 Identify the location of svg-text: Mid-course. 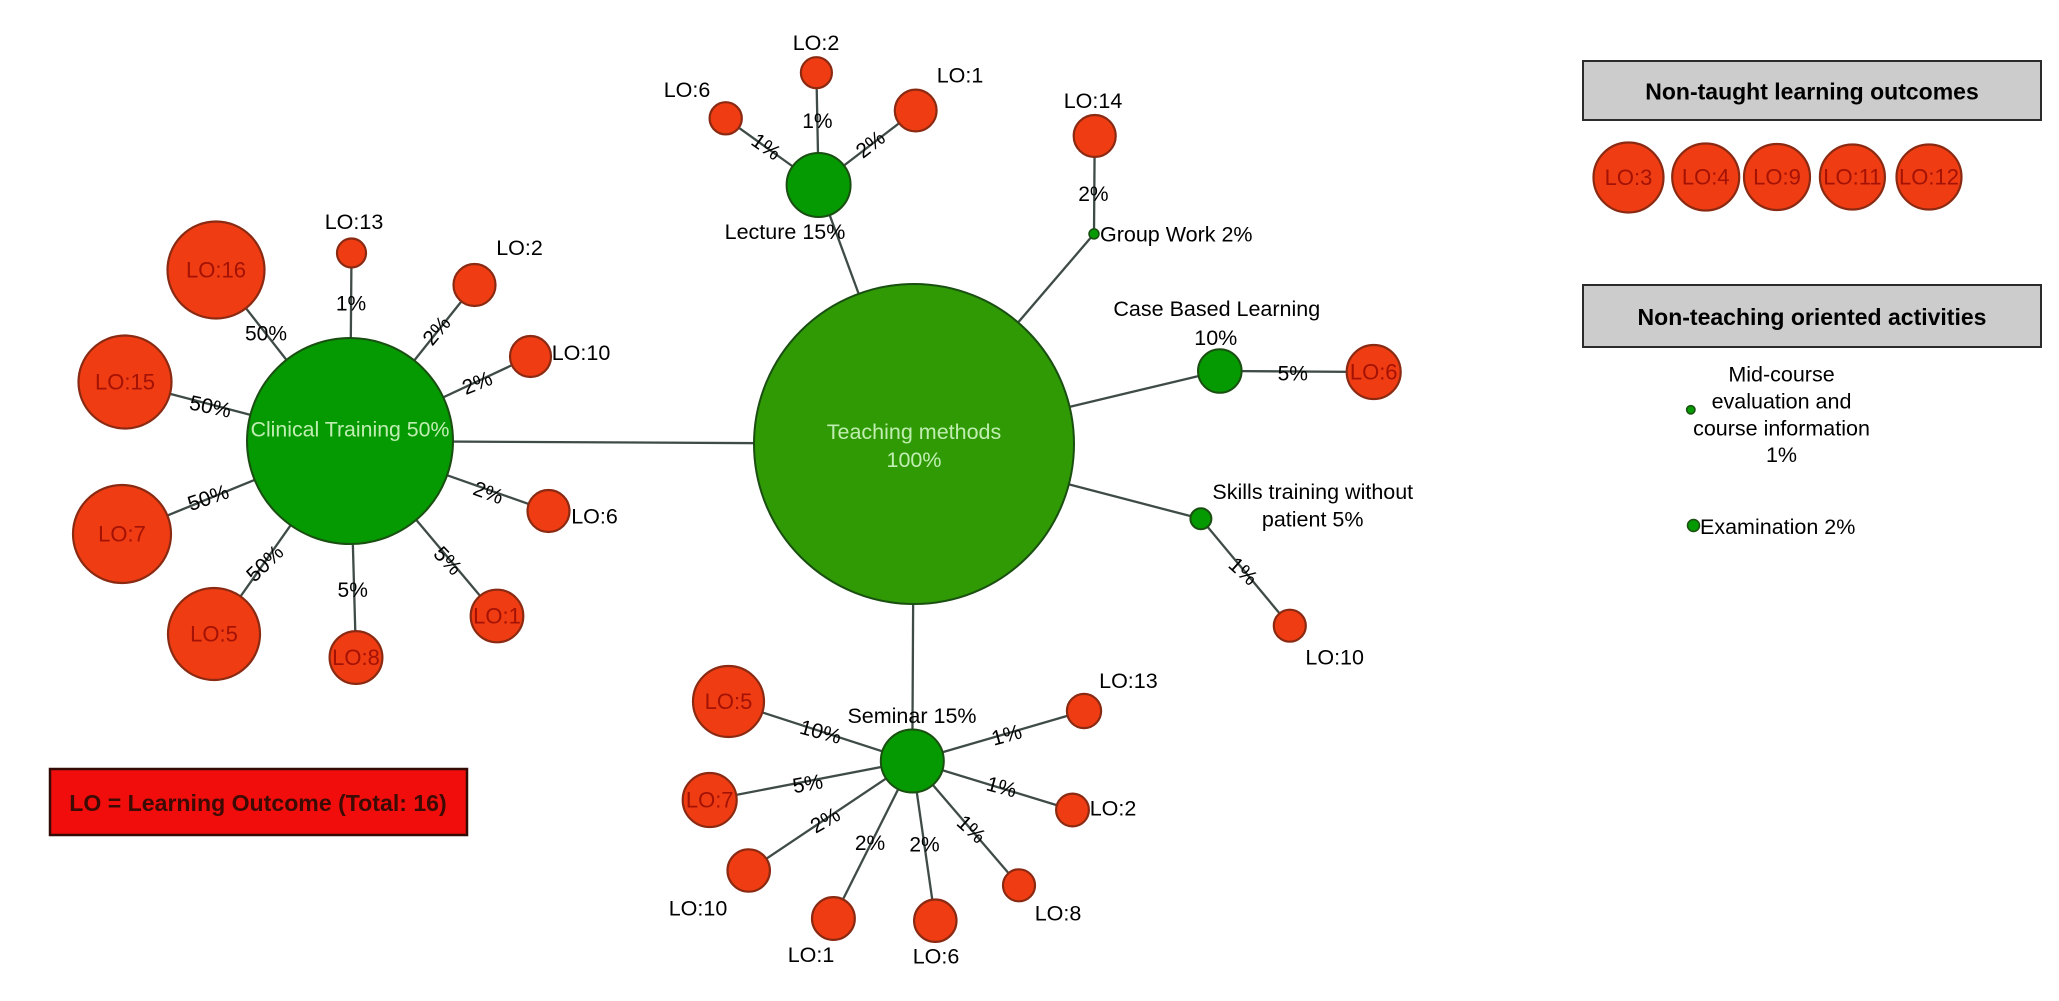
(1781, 375).